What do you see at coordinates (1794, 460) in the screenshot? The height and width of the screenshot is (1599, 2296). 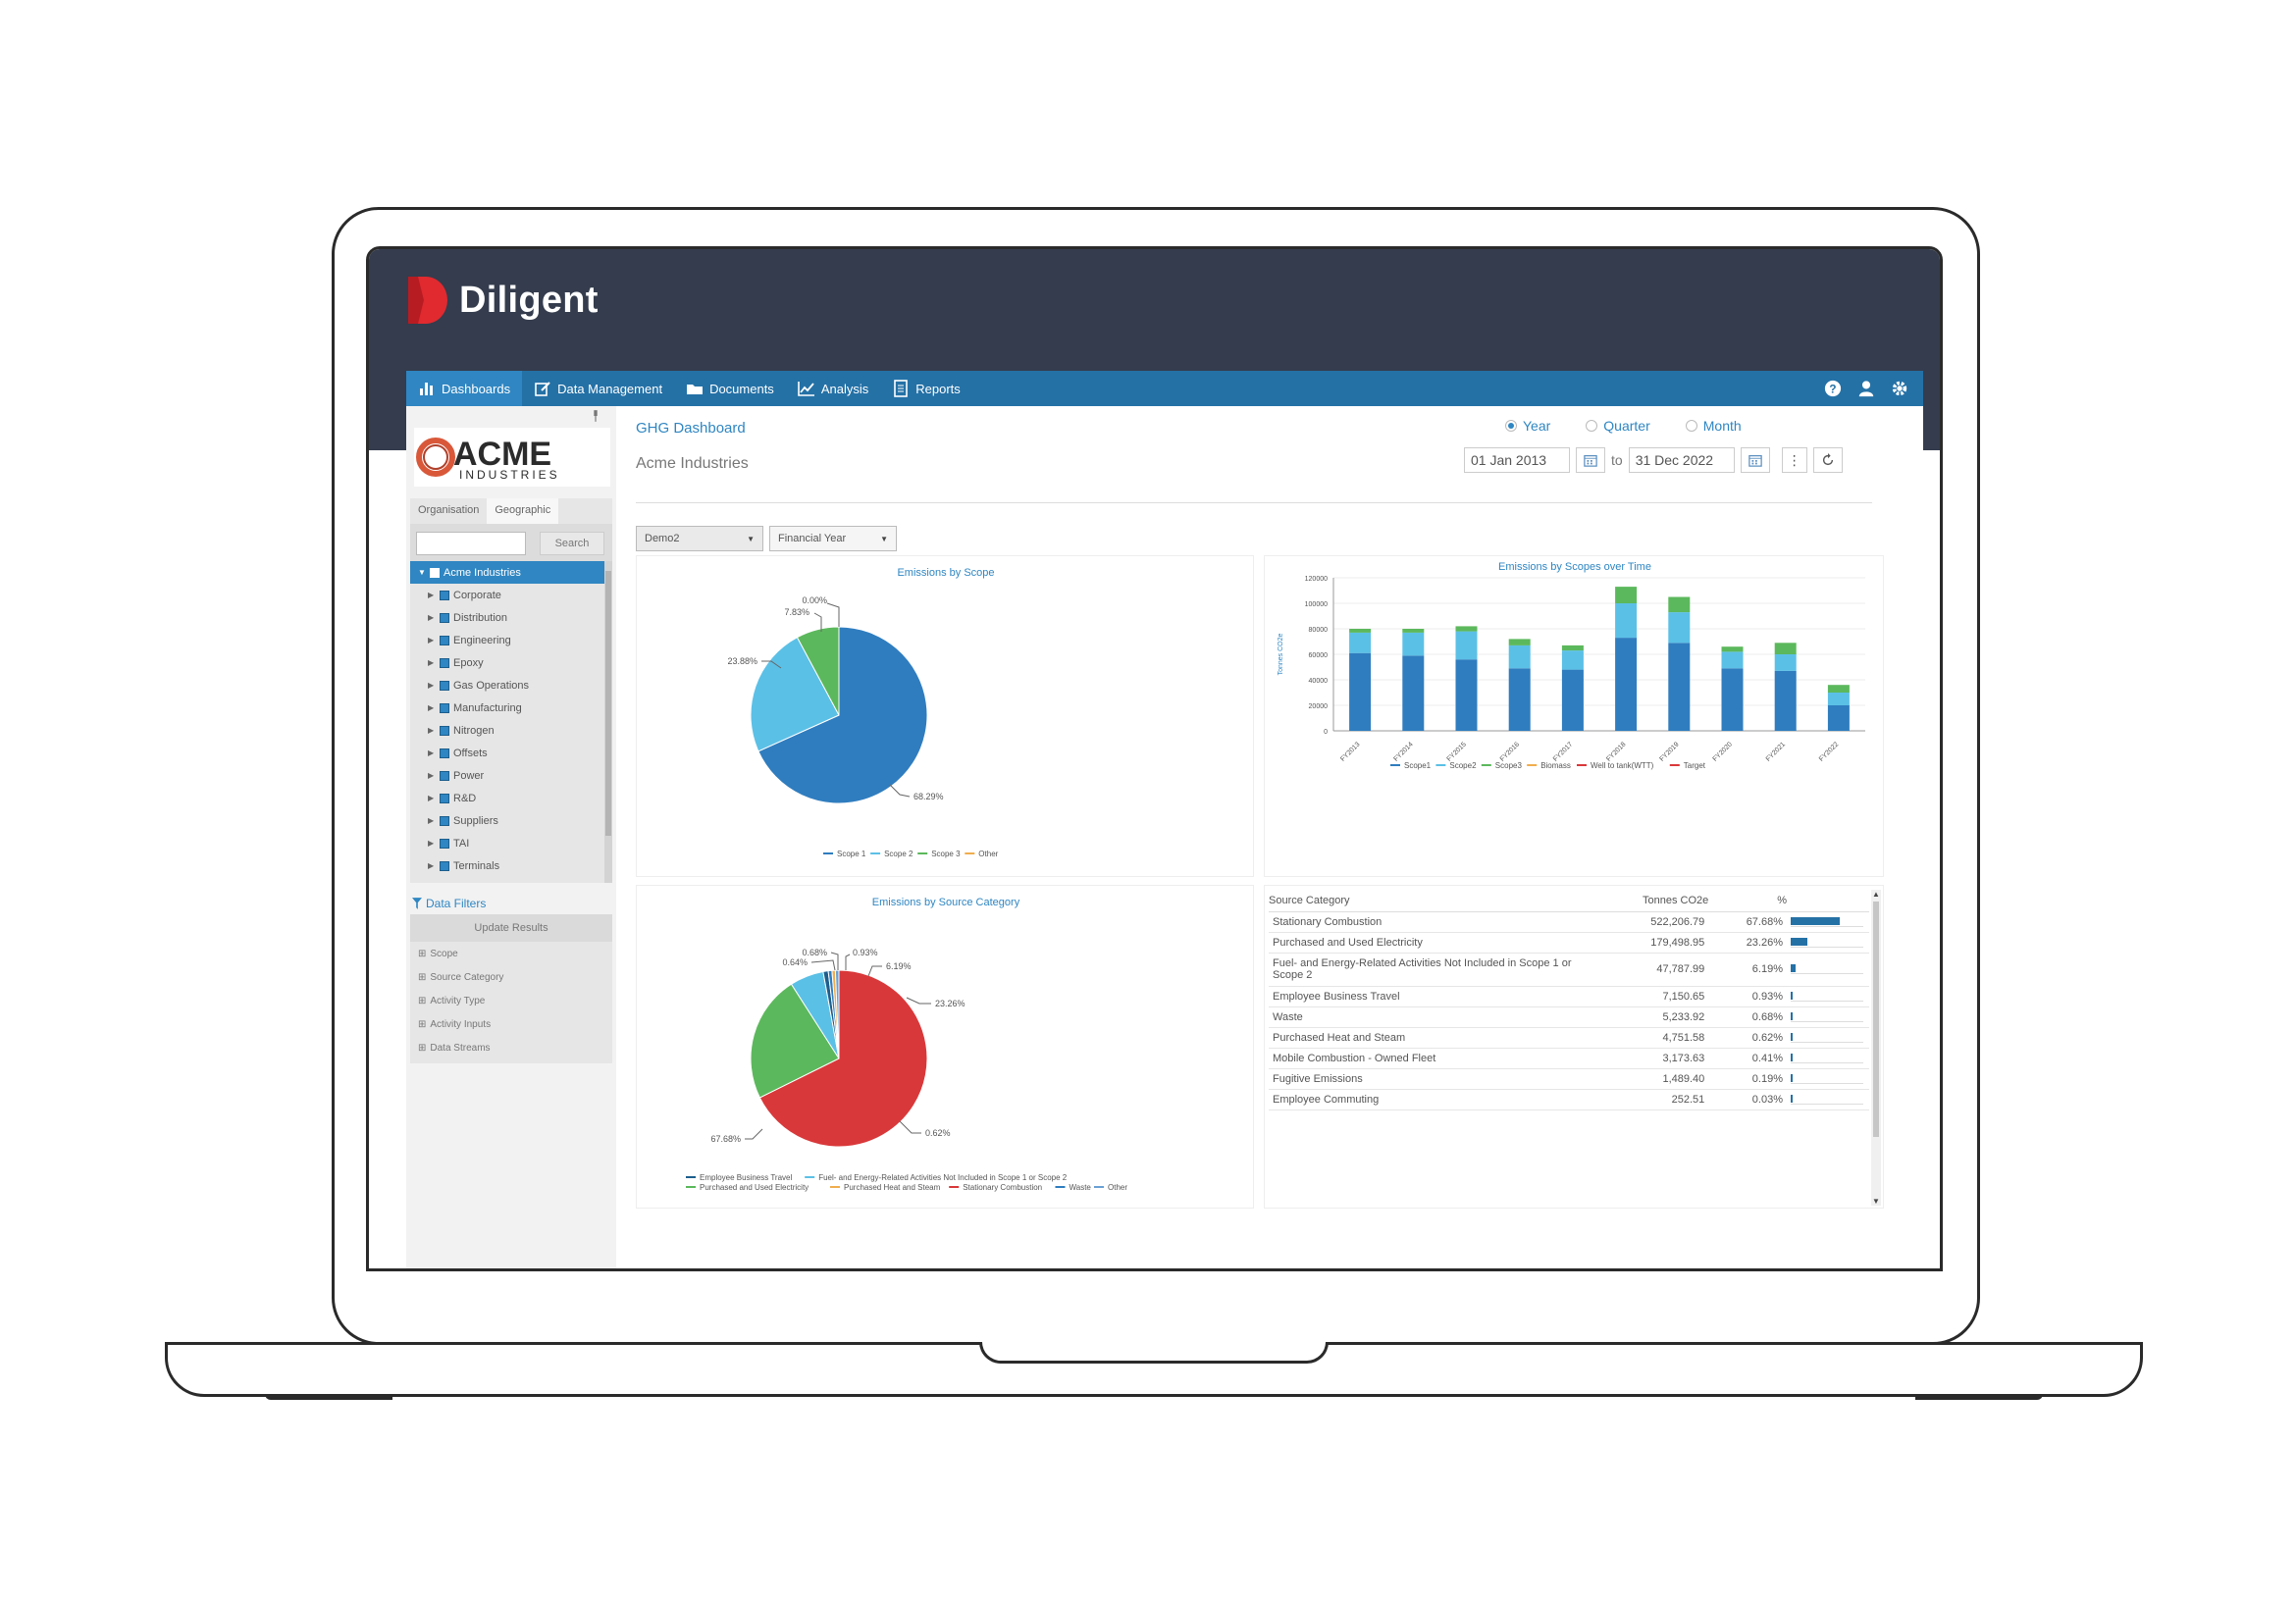 I see `more-options-button: ⋮` at bounding box center [1794, 460].